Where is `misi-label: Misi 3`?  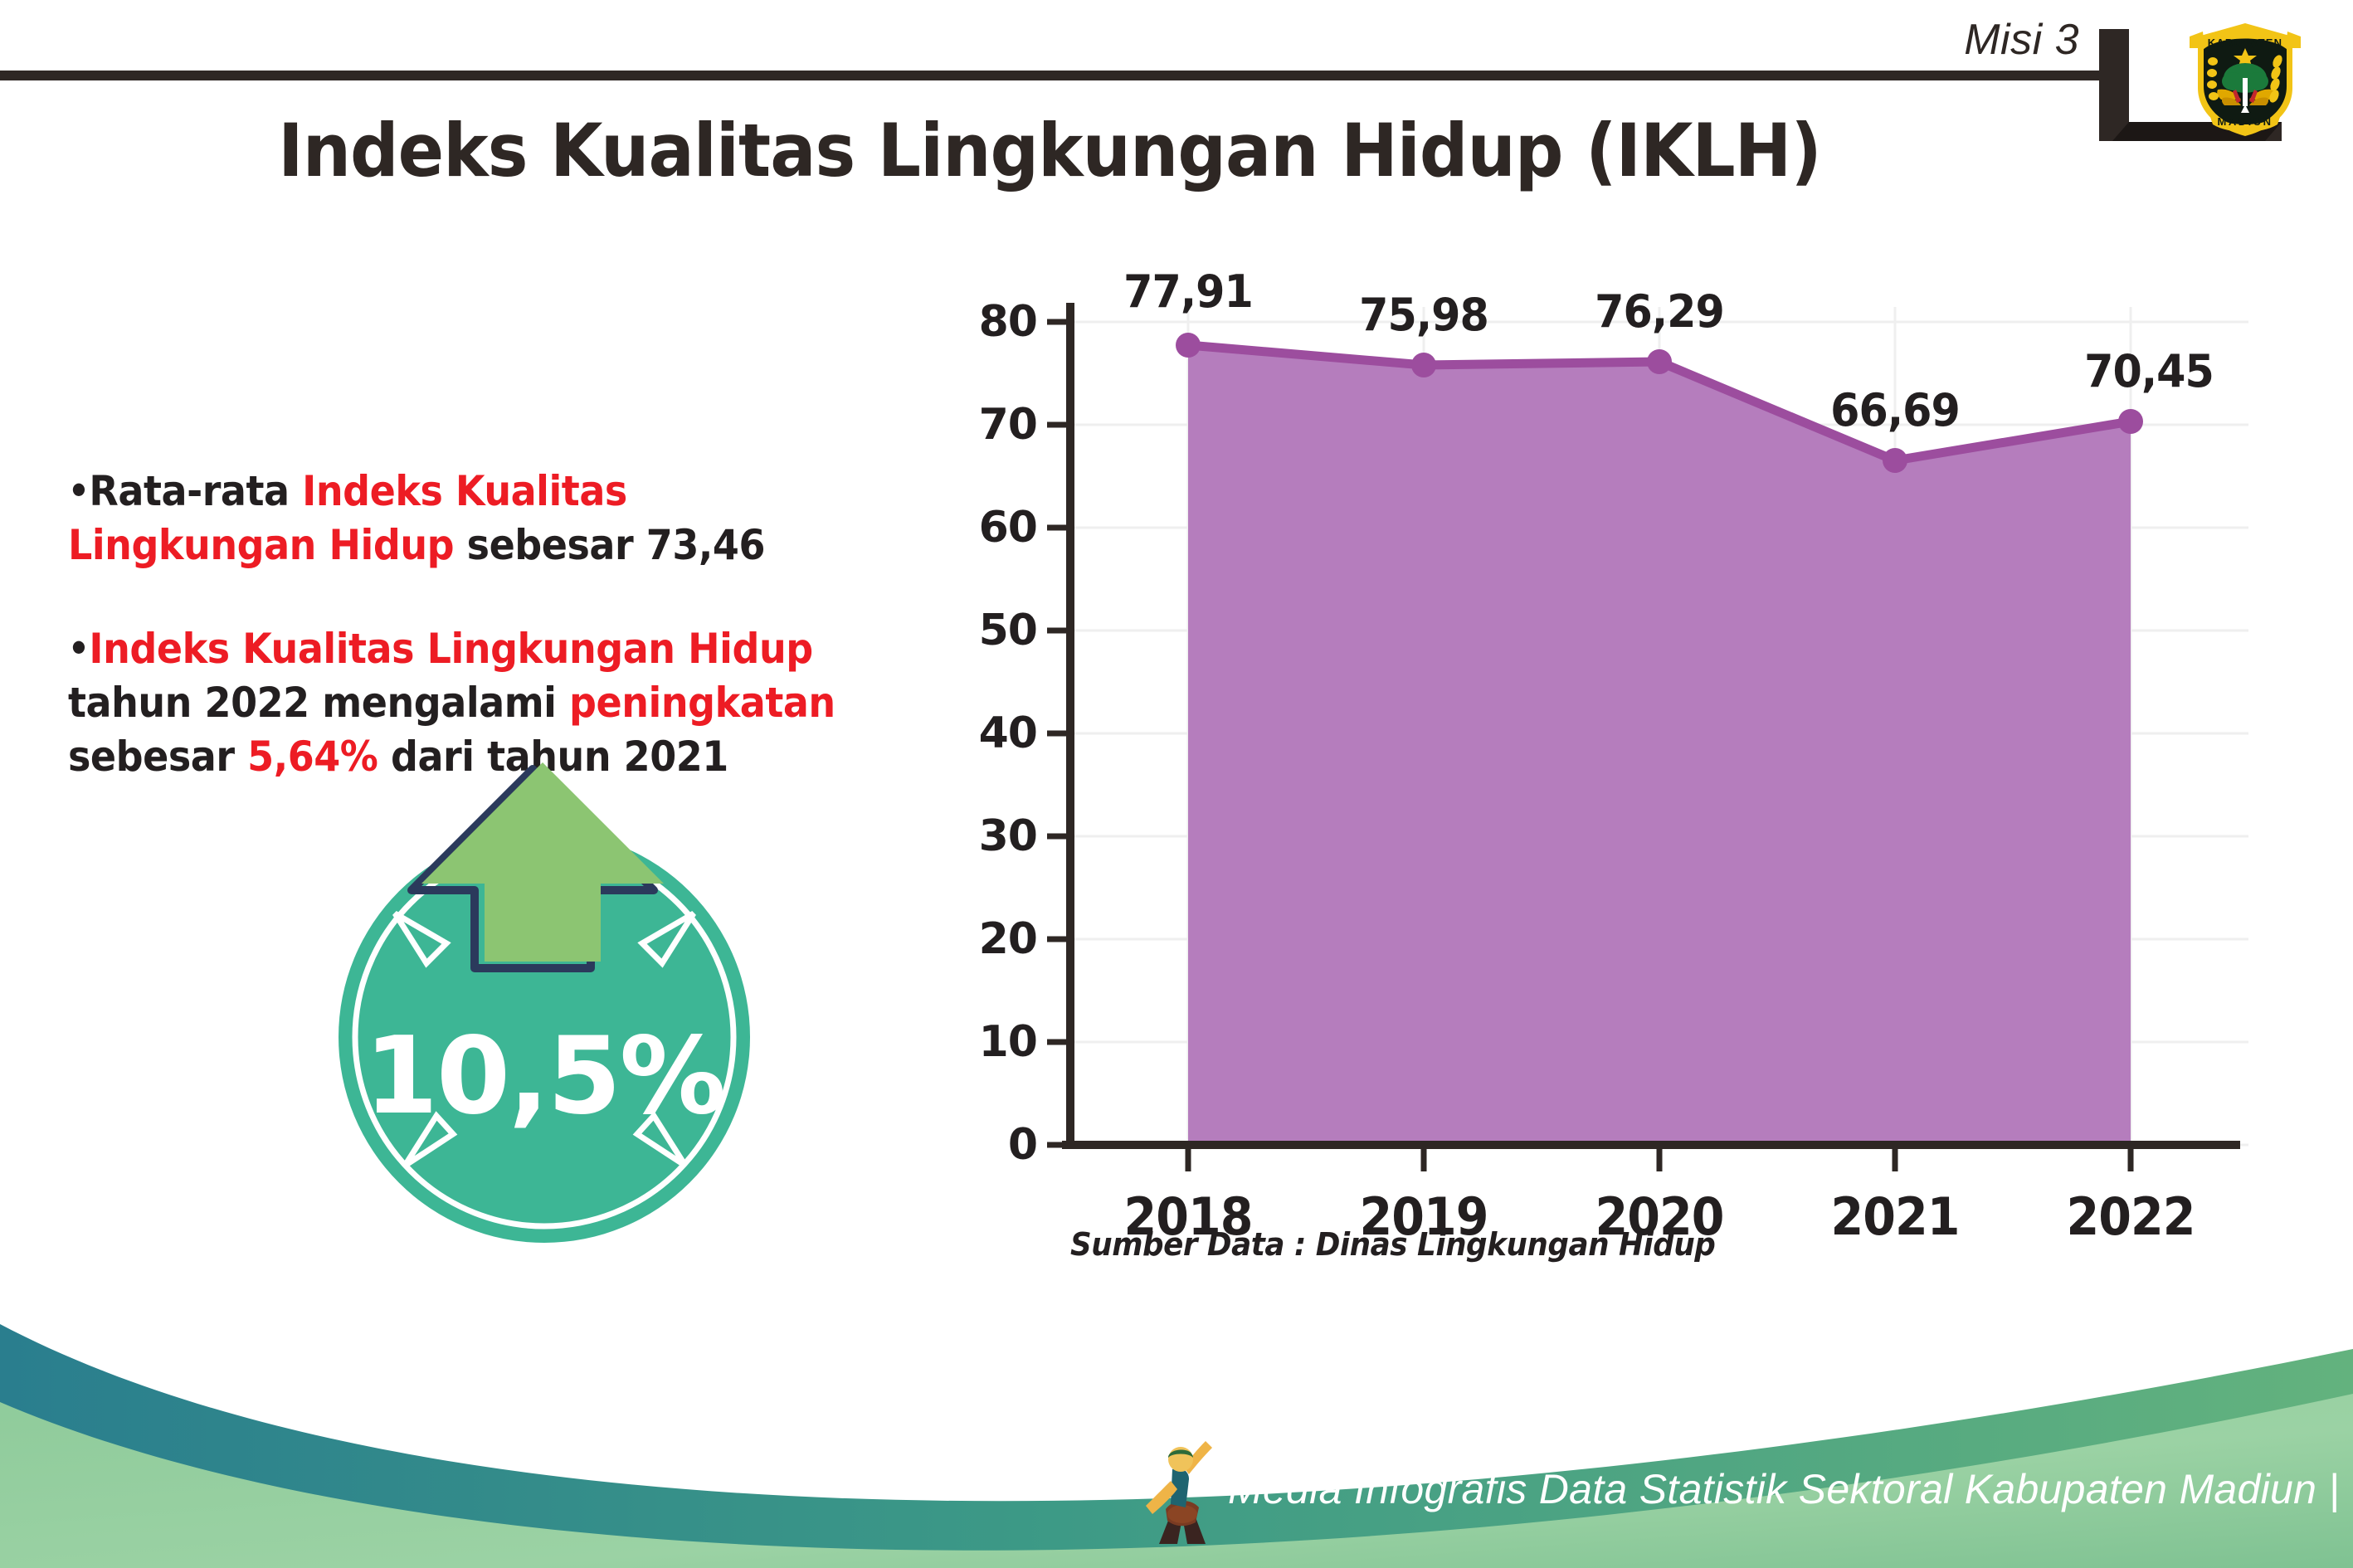
misi-label: Misi 3 is located at coordinates (2021, 40).